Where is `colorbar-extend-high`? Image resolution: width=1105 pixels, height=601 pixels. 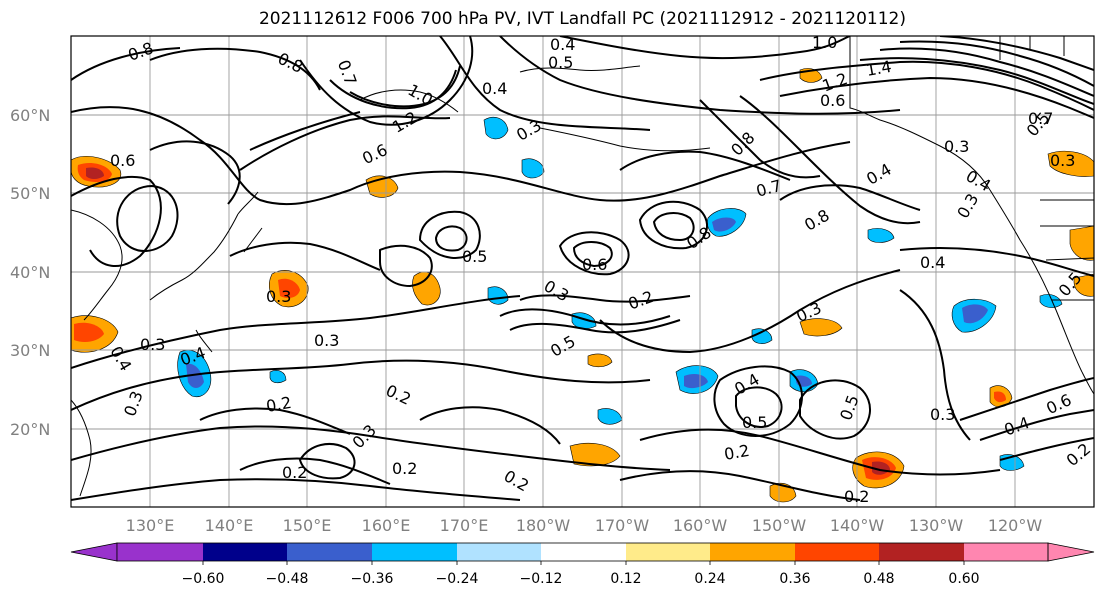 colorbar-extend-high is located at coordinates (1071, 552).